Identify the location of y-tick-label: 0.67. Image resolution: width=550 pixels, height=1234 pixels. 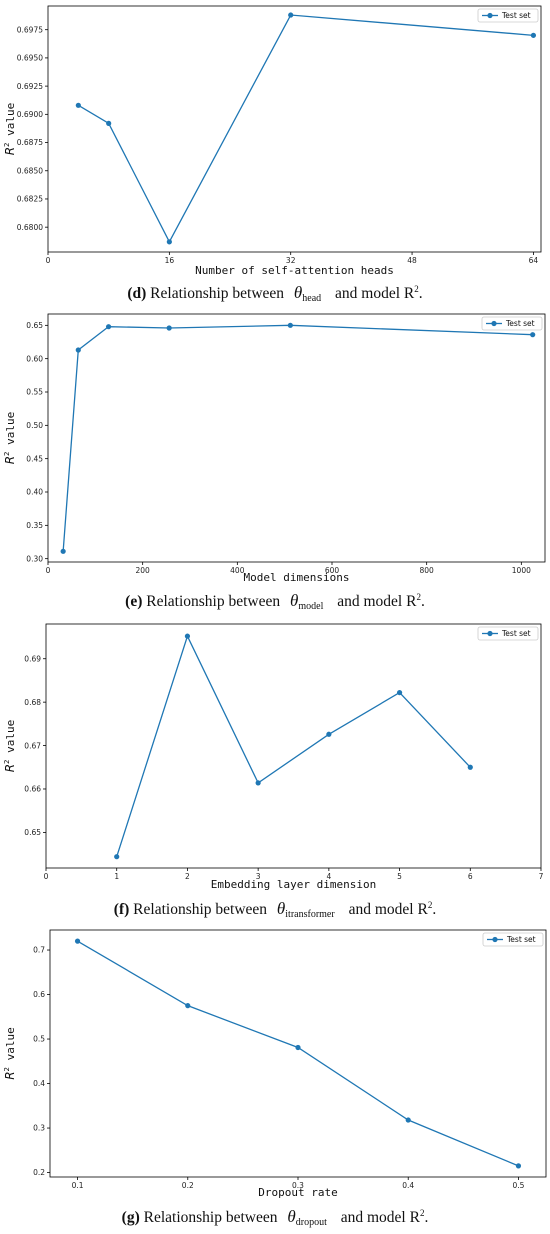
(32, 745).